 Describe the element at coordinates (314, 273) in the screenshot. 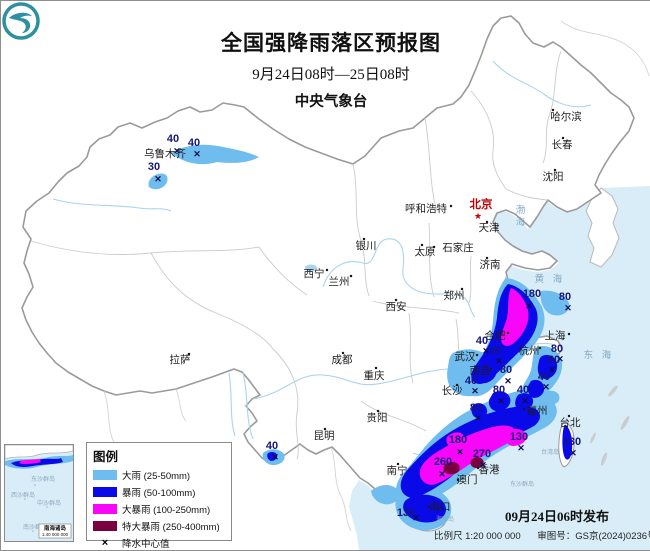

I see `city-label: 西宁` at that location.